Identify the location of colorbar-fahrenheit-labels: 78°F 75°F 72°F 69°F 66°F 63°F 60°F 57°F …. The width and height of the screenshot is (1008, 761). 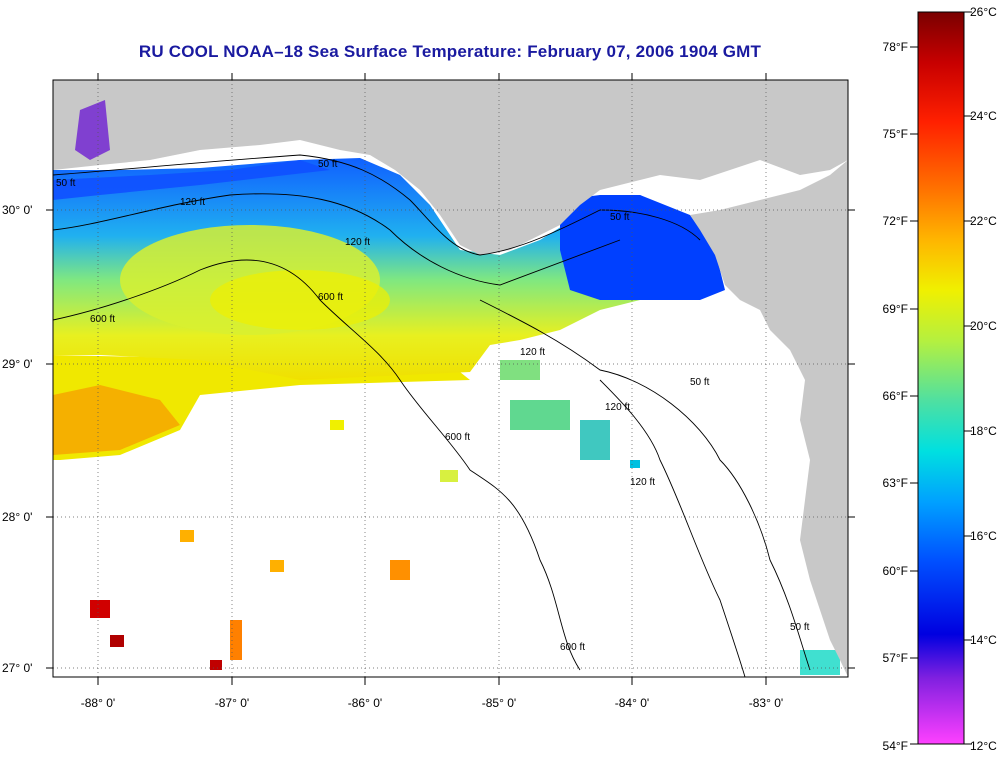
(895, 396).